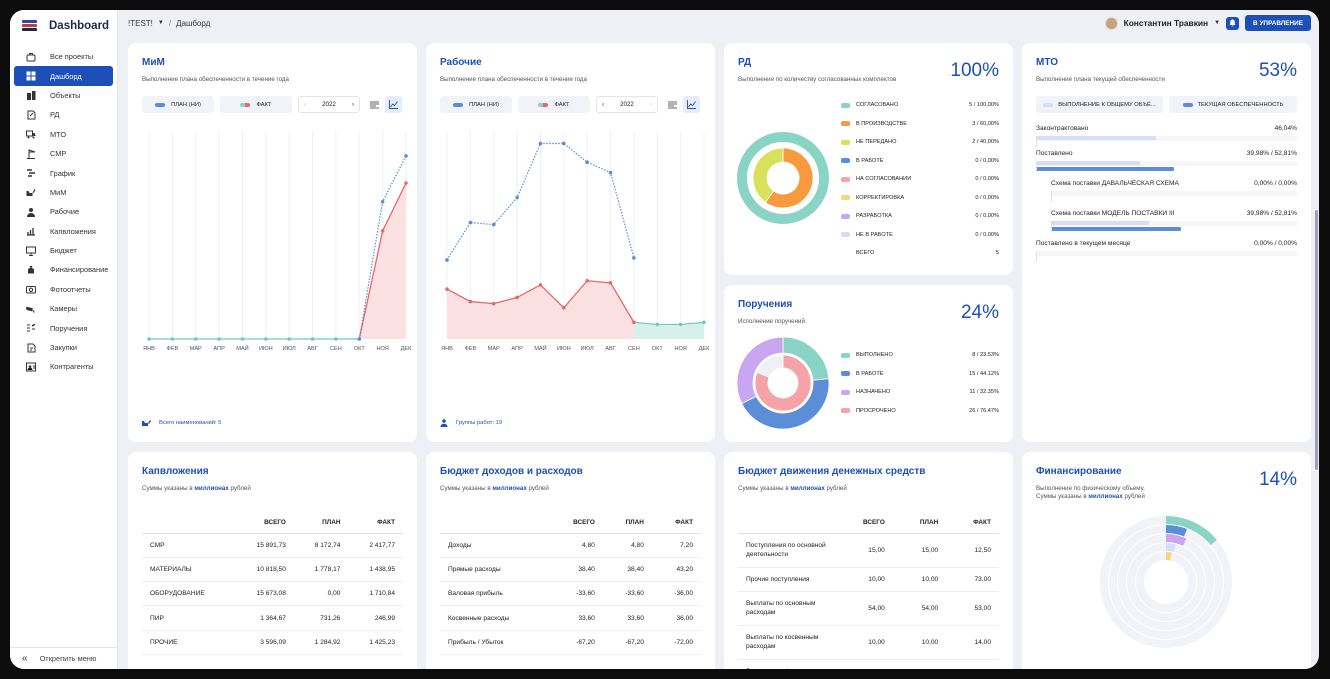 This screenshot has height=679, width=1330. What do you see at coordinates (72, 57) in the screenshot?
I see `sidebar-item-label: Все проекты` at bounding box center [72, 57].